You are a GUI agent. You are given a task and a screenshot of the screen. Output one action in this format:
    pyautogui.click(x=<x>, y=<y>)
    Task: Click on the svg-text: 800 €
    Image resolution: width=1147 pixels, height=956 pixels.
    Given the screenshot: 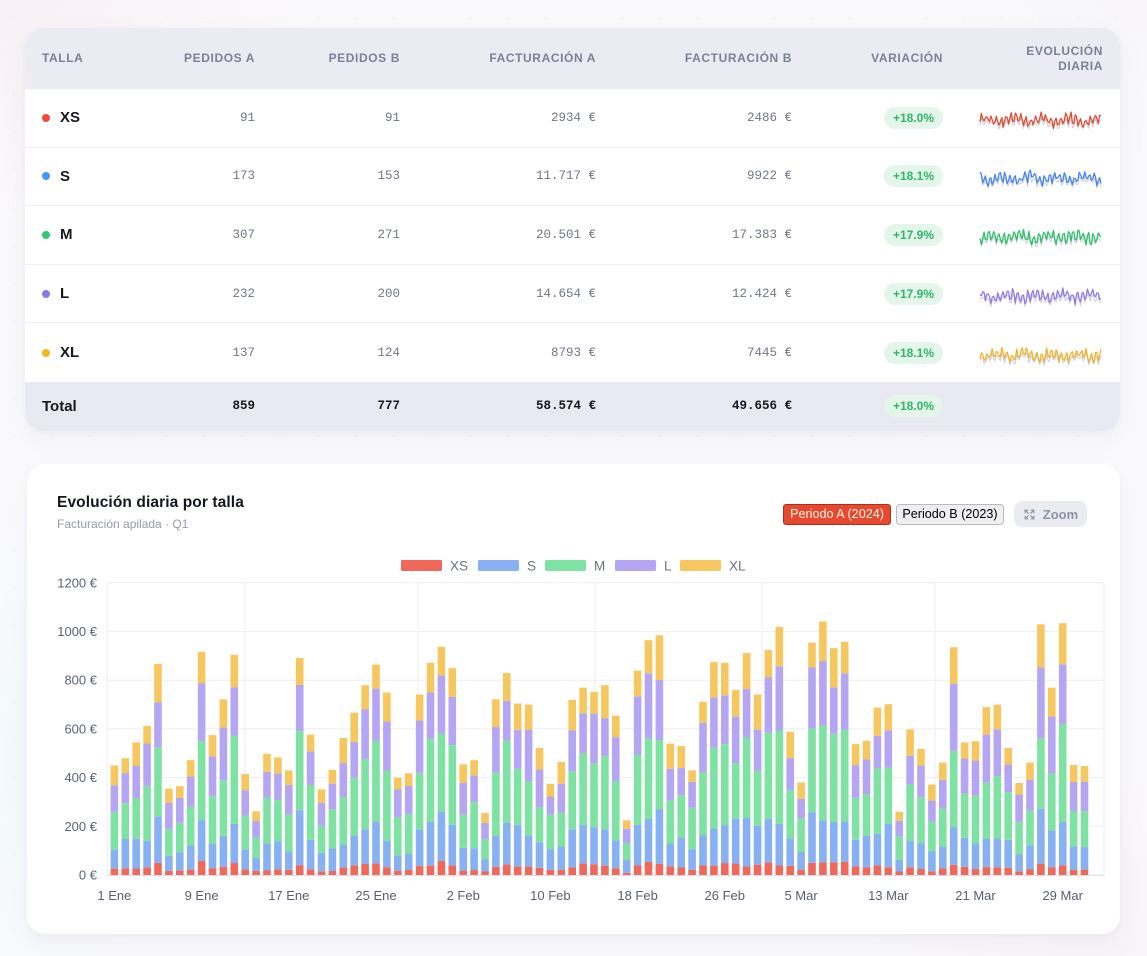 What is the action you would take?
    pyautogui.click(x=80, y=680)
    